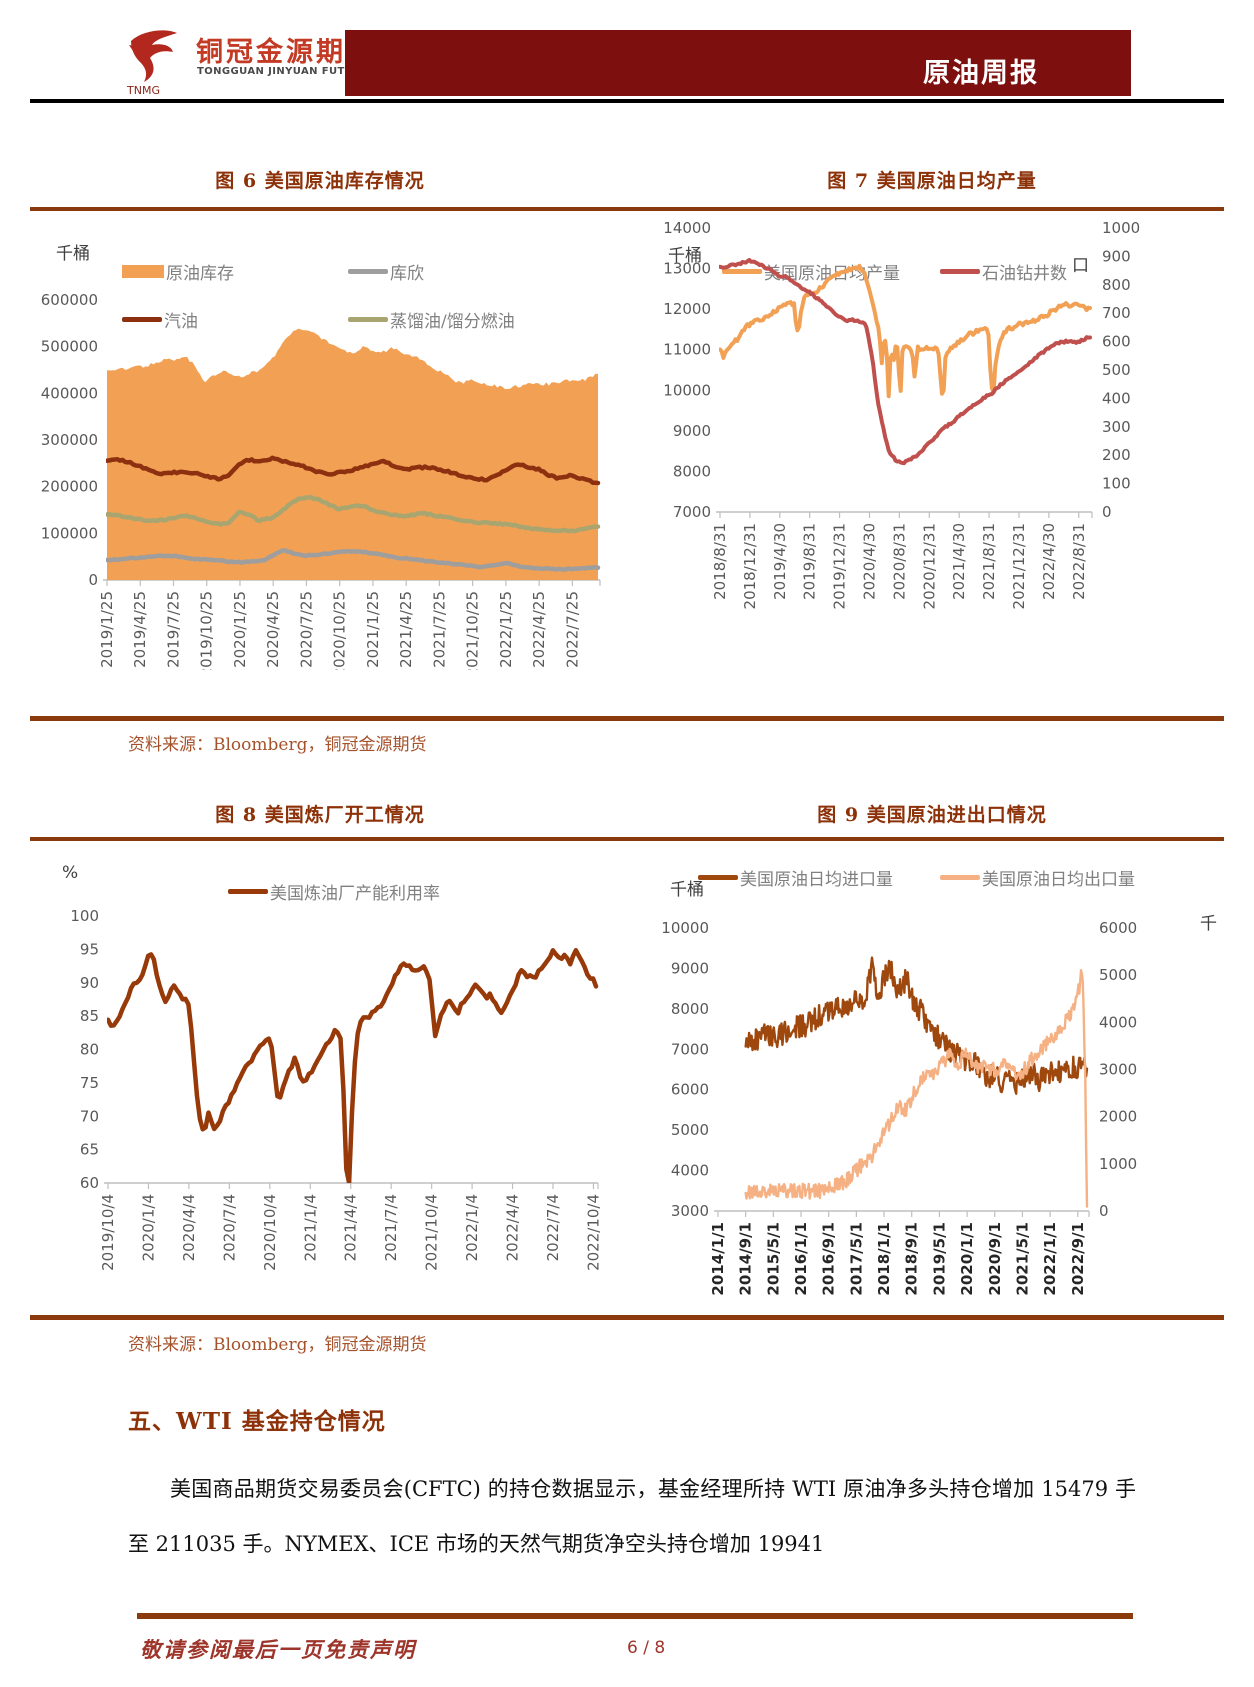 The width and height of the screenshot is (1254, 1687). What do you see at coordinates (687, 309) in the screenshot?
I see `svg-text: 12000` at bounding box center [687, 309].